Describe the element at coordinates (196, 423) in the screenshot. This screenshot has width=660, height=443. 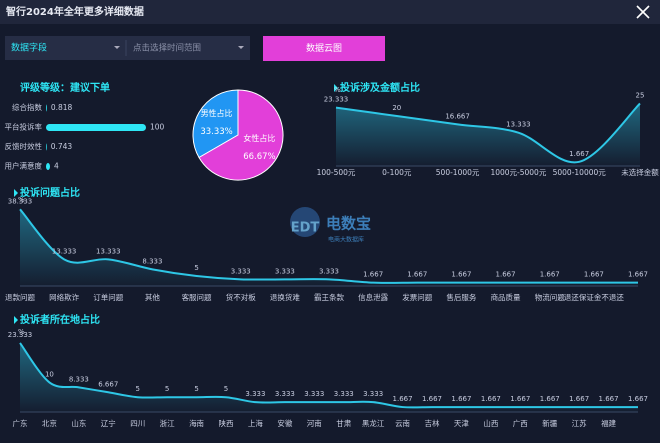
I see `x-tick-label: 海南` at that location.